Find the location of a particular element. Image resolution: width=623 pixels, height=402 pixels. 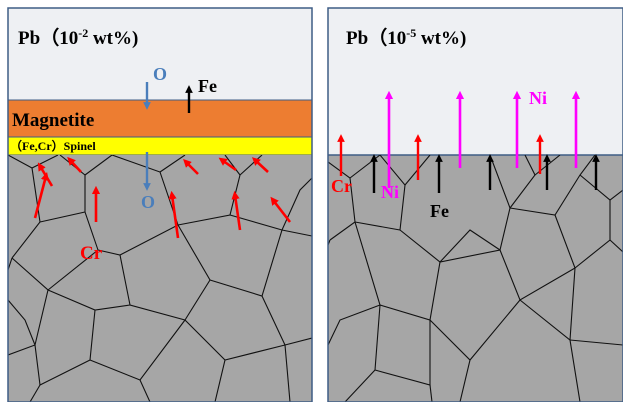

right-nickel-arrows is located at coordinates (482, 139).